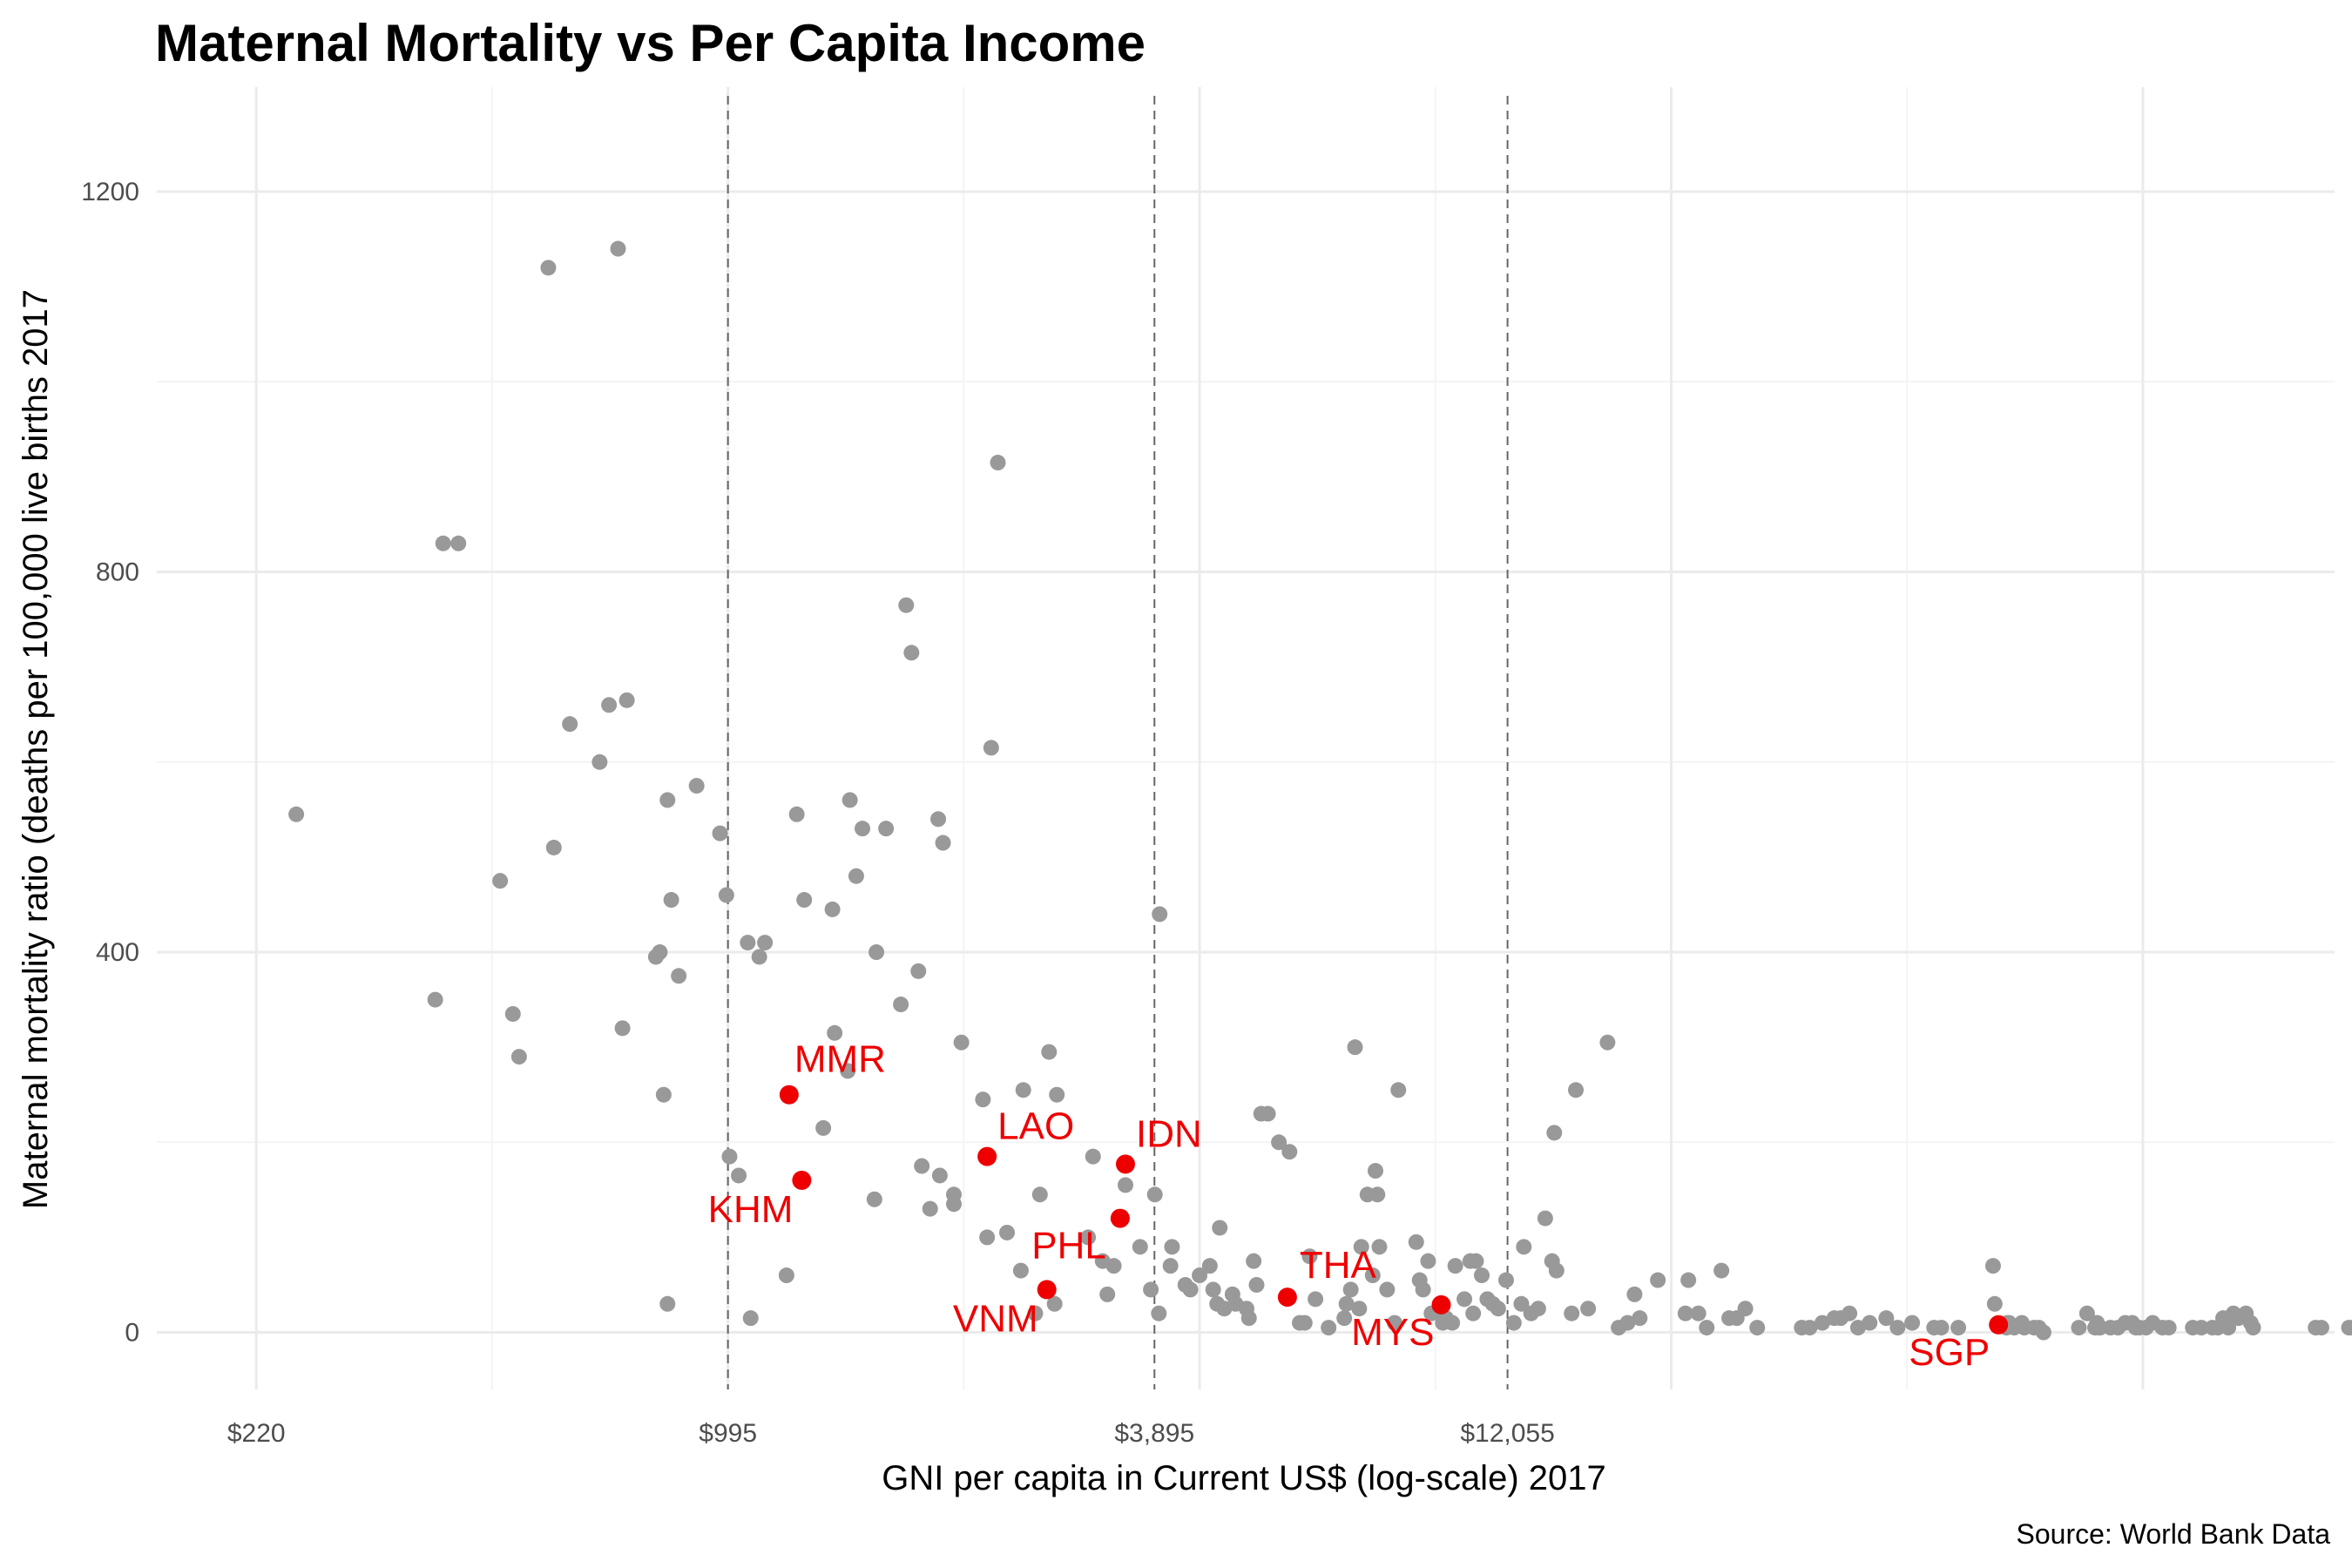 This screenshot has width=2352, height=1568. I want to click on point-label-idn: IDN, so click(1169, 1133).